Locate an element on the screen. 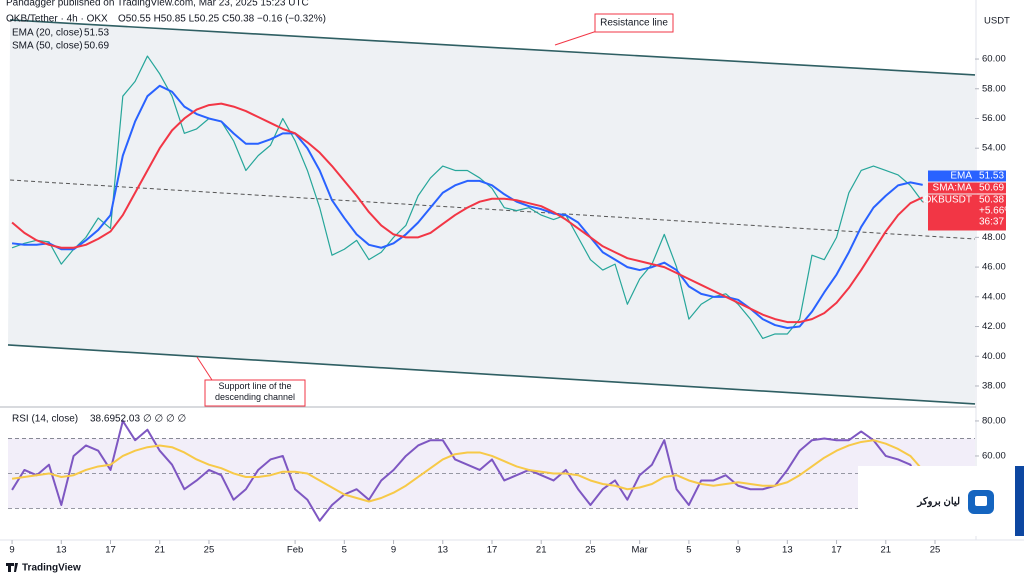  watermark: لیان بروکر is located at coordinates (941, 501).